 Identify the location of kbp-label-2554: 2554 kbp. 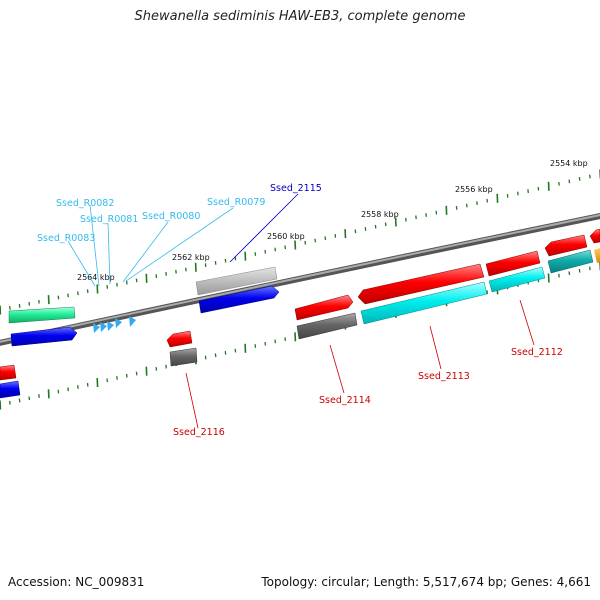
(569, 163).